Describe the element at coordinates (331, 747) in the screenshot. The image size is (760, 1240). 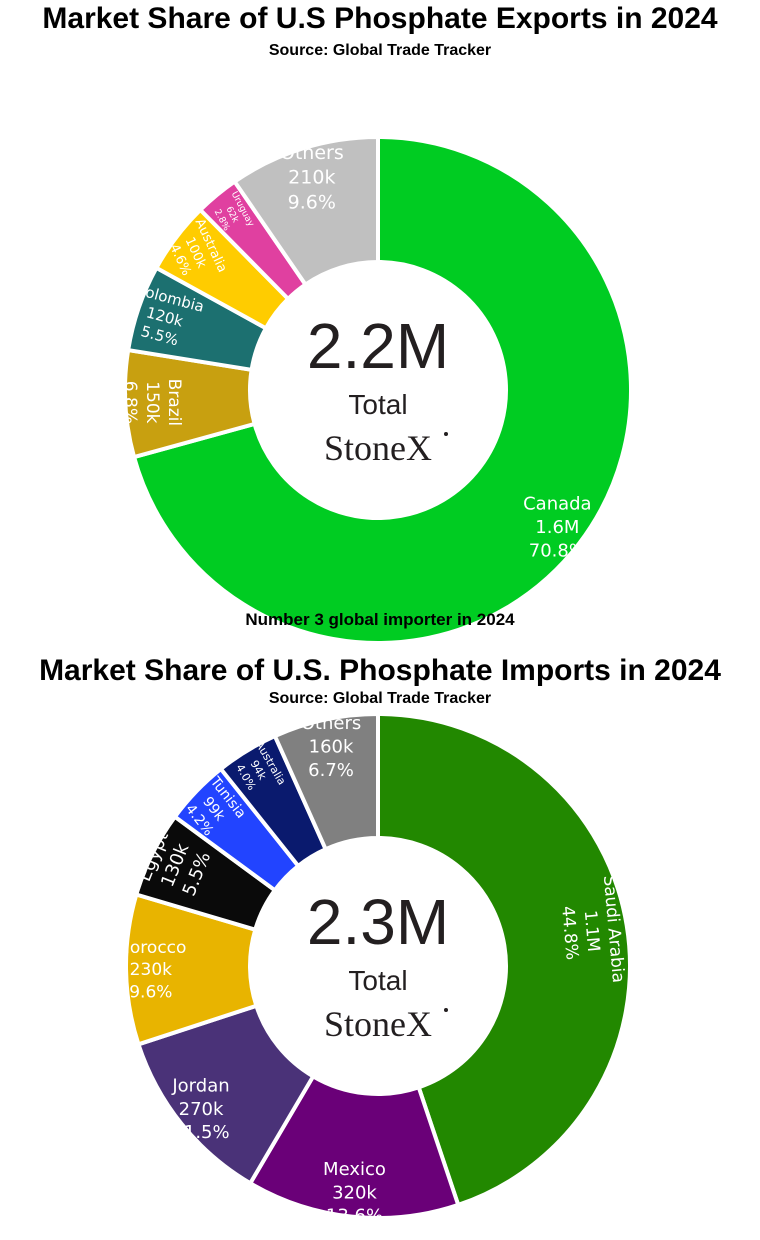
I see `import-label-others-value: 160k` at that location.